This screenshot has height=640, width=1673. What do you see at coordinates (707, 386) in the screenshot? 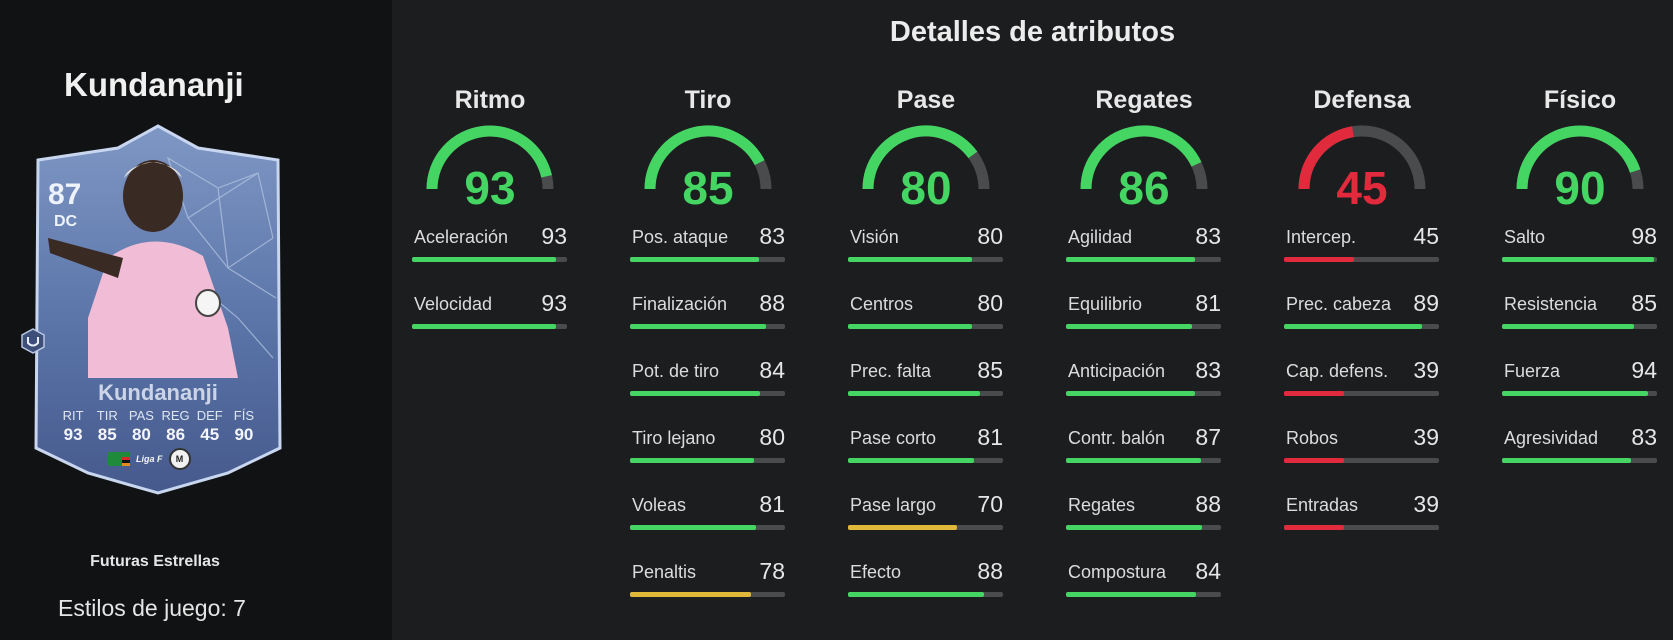
I see `attribute-row: Pot. de tiro 84` at bounding box center [707, 386].